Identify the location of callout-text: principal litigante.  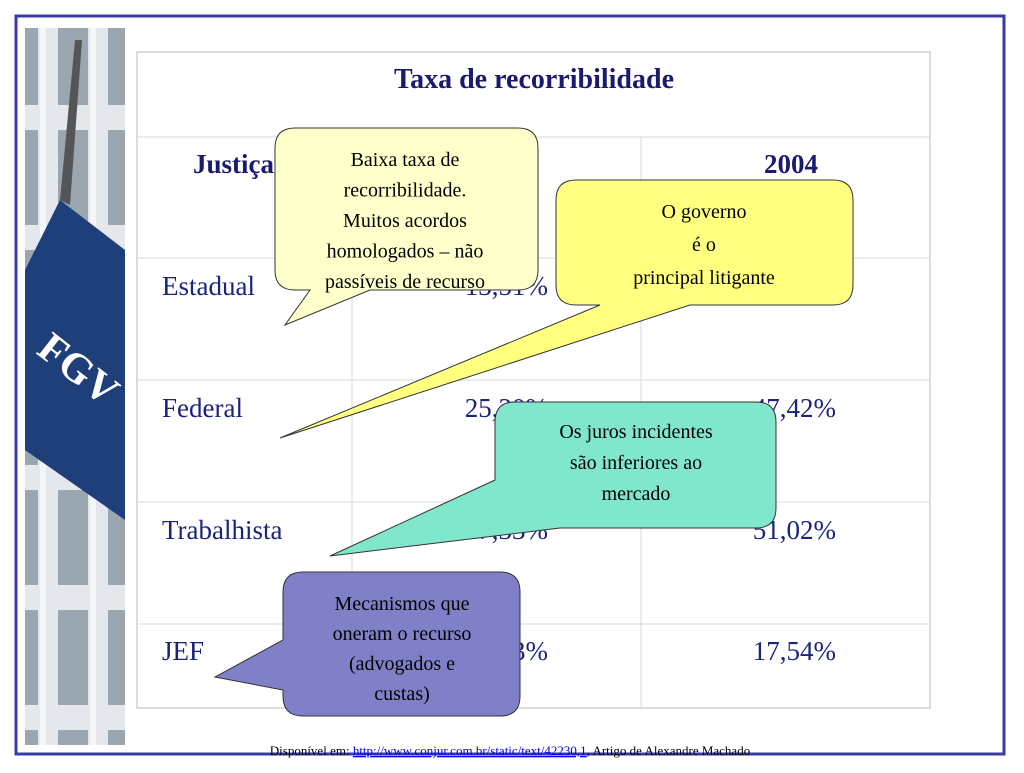
(704, 278).